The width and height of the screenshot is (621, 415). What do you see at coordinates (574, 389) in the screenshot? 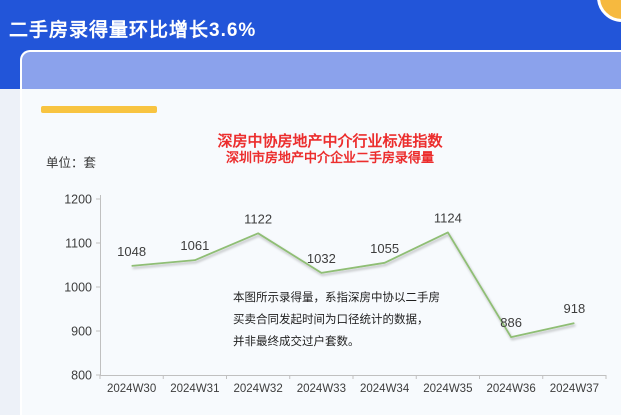
I see `svg-text: 2024W37` at bounding box center [574, 389].